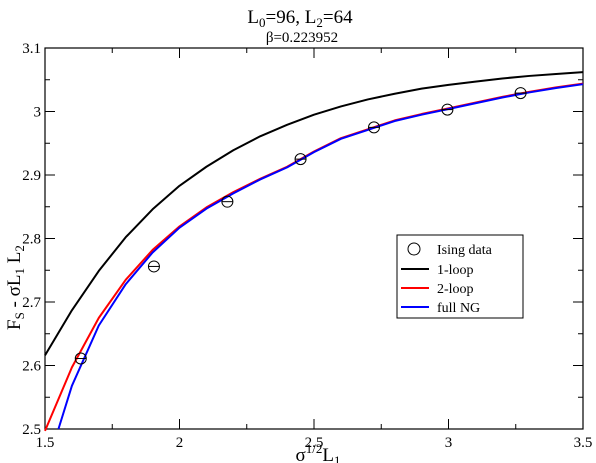  What do you see at coordinates (458, 308) in the screenshot?
I see `legend-label-fullng: full NG` at bounding box center [458, 308].